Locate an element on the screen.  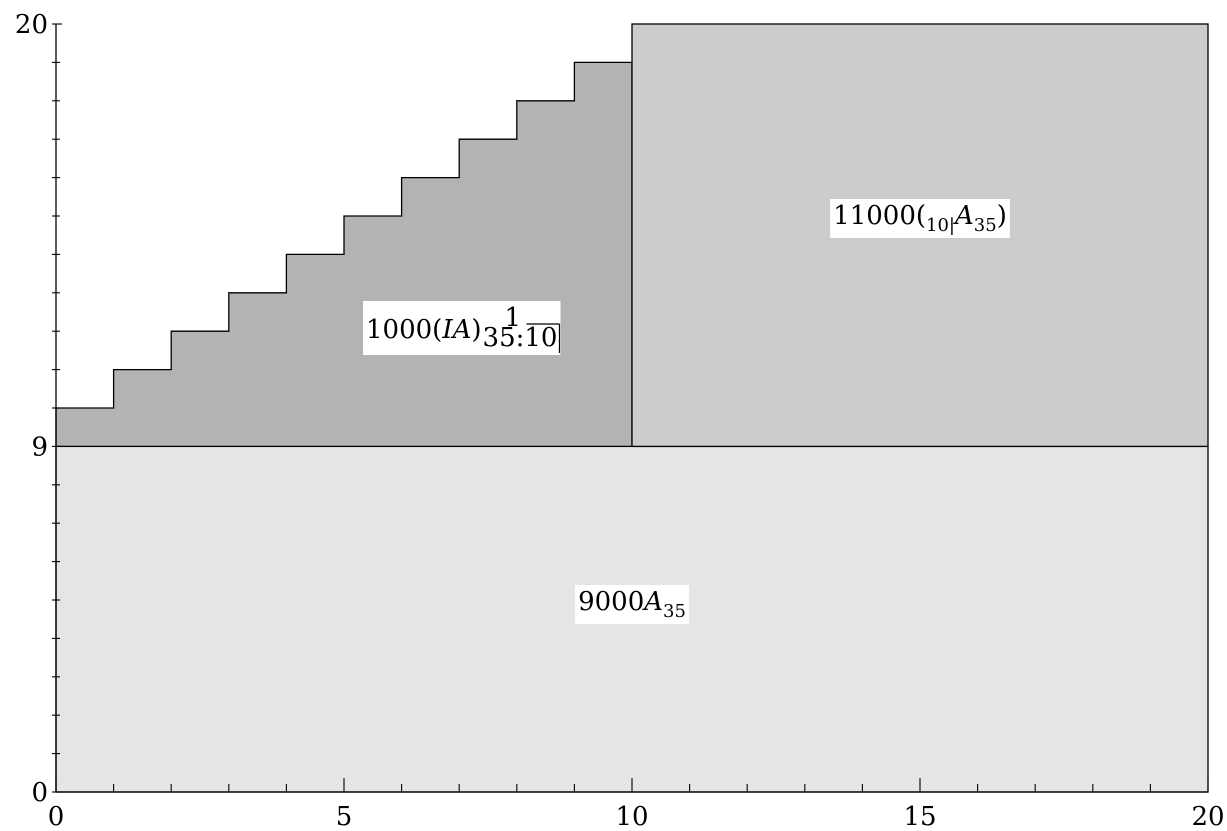
label-deferred-open: ( is located at coordinates (921, 216).